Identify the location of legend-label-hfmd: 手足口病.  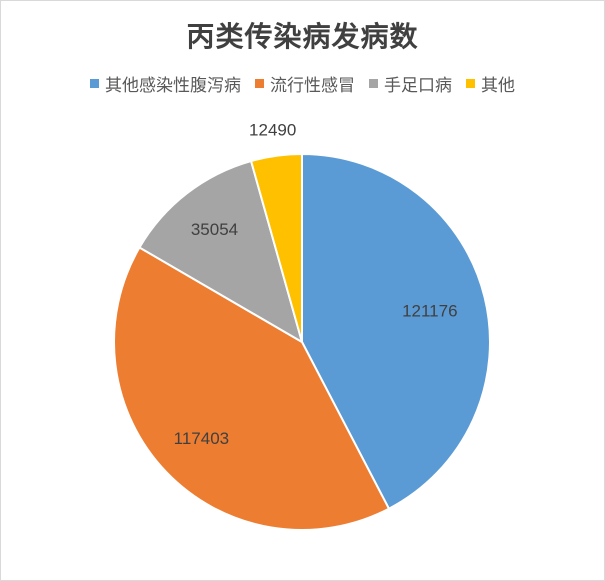
(418, 86).